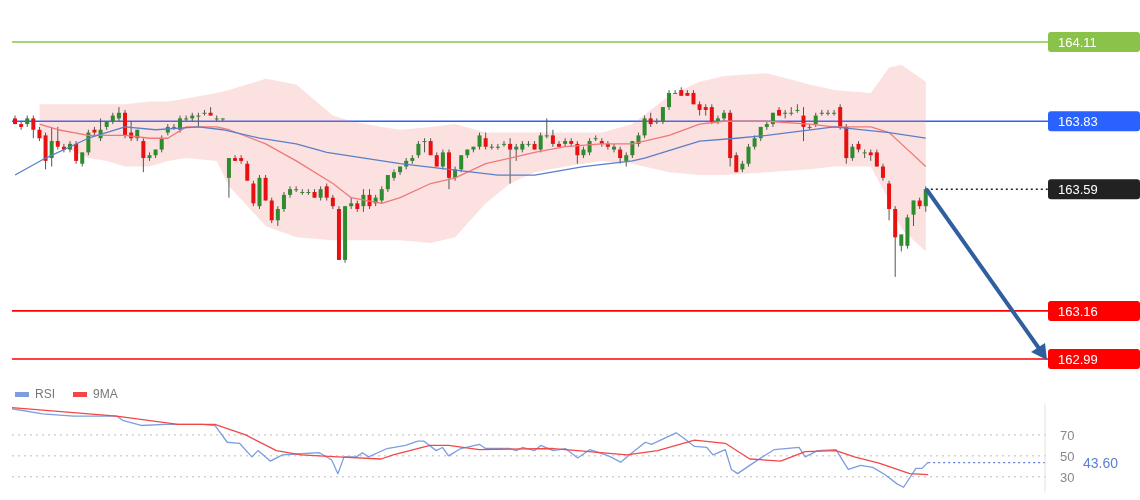  What do you see at coordinates (45, 394) in the screenshot?
I see `legend-label: RSI` at bounding box center [45, 394].